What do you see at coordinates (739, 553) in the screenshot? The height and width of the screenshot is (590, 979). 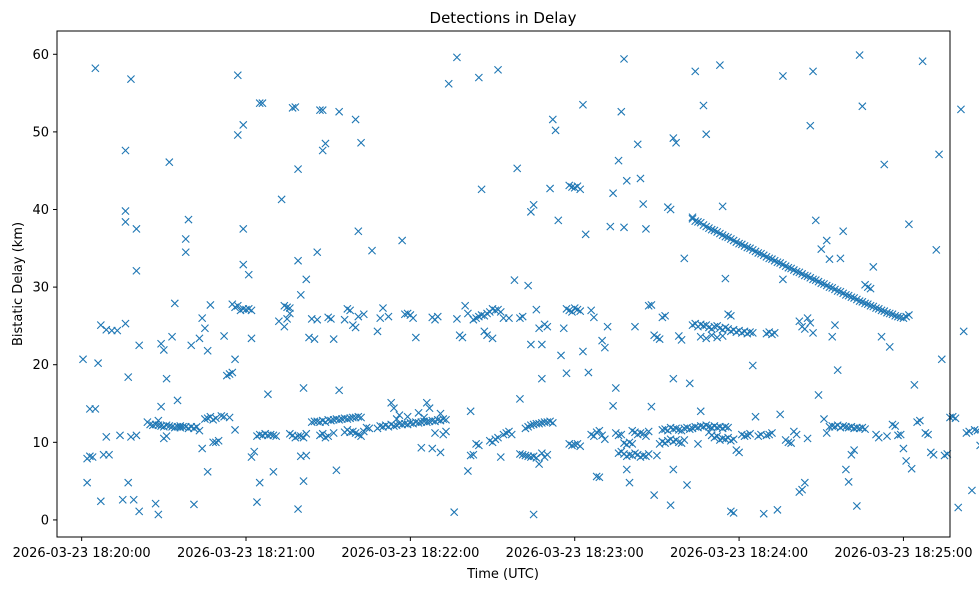 I see `x-tick-label-4: 2026-03-23 18:24:00` at bounding box center [739, 553].